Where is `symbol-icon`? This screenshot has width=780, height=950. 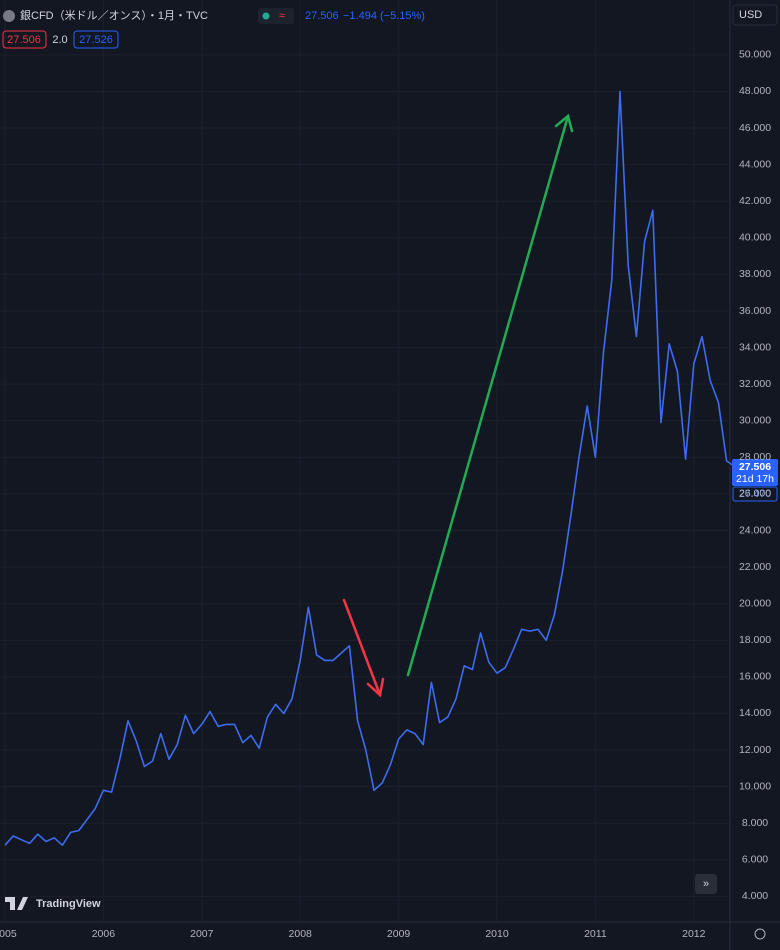
symbol-icon is located at coordinates (9, 16).